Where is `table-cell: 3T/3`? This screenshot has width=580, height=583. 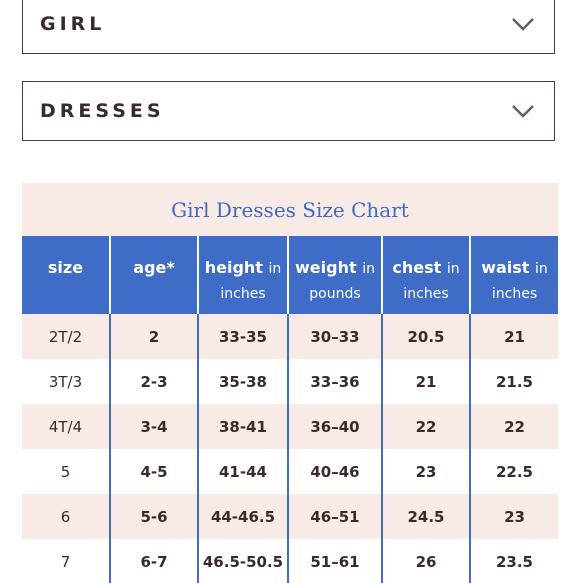
table-cell: 3T/3 is located at coordinates (66, 381).